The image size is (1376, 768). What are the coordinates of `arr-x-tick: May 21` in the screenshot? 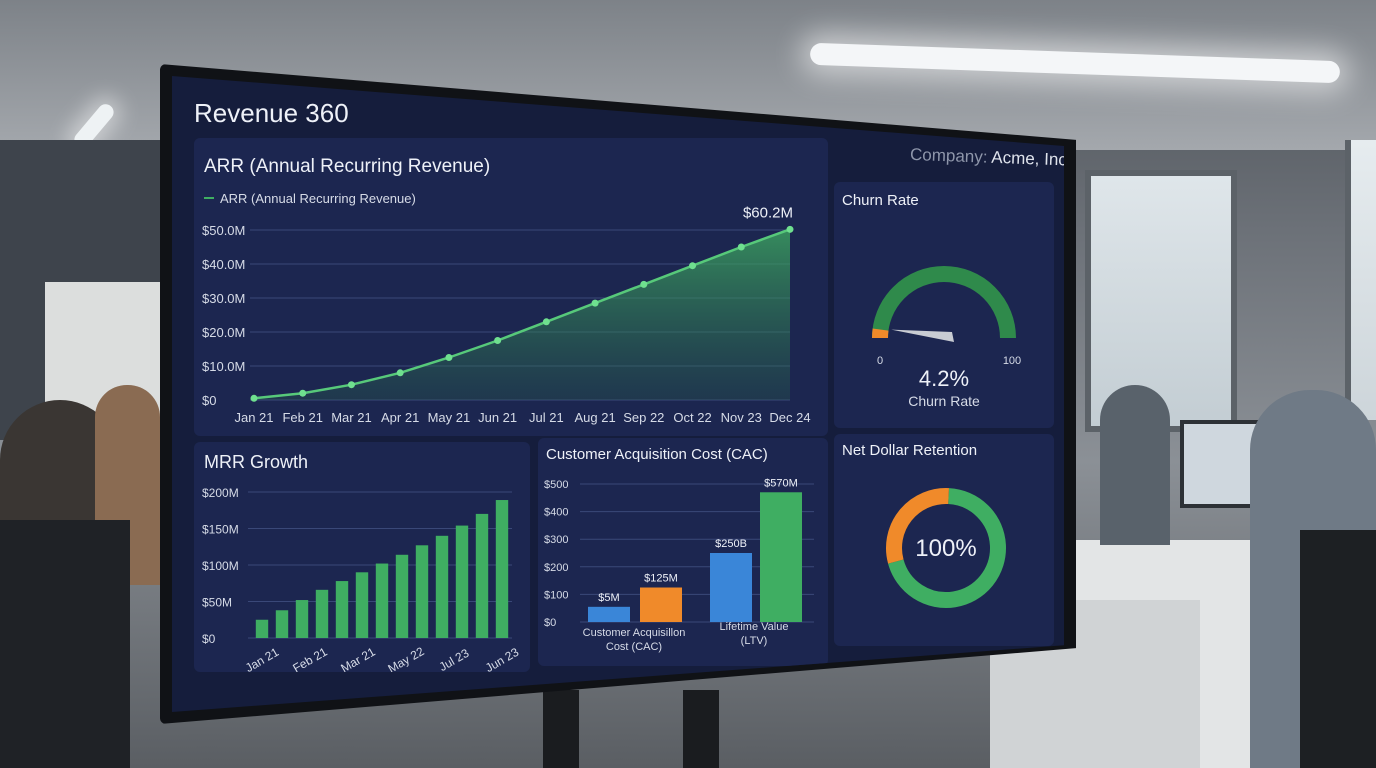 It's located at (449, 417).